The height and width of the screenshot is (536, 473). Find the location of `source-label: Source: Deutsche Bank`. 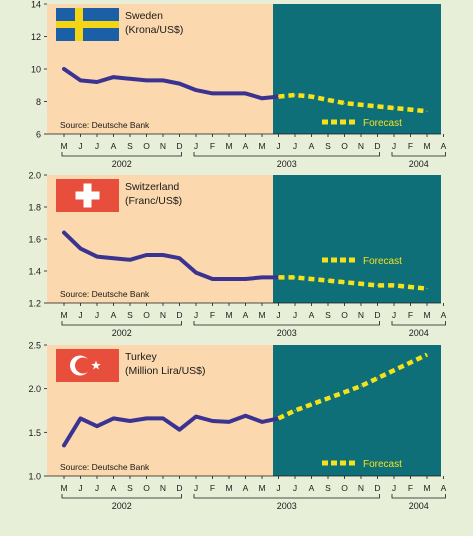

source-label: Source: Deutsche Bank is located at coordinates (105, 467).